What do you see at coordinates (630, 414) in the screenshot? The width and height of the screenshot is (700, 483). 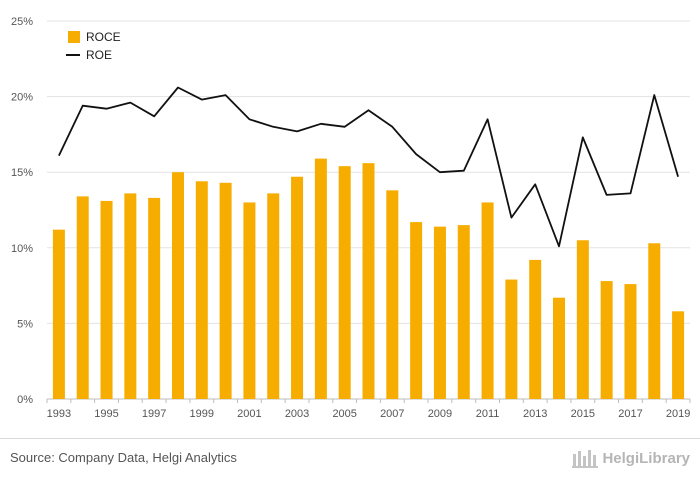 I see `x-tick-label: 2017` at bounding box center [630, 414].